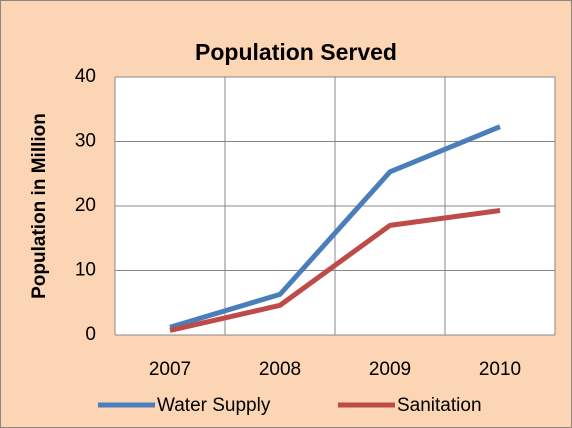 The height and width of the screenshot is (428, 572). Describe the element at coordinates (85, 205) in the screenshot. I see `y-tick-label: 20` at that location.